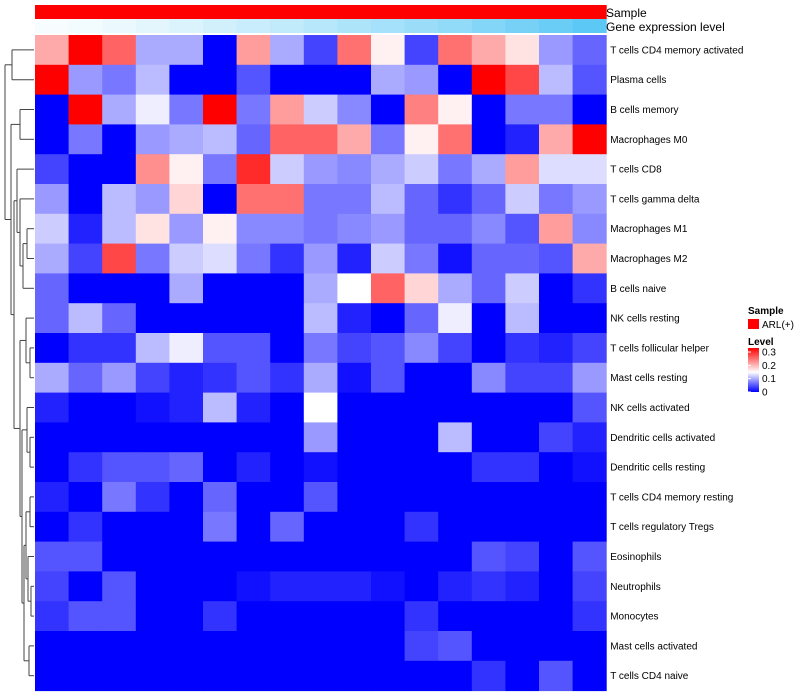  I want to click on column-annotation-bars, so click(321, 19).